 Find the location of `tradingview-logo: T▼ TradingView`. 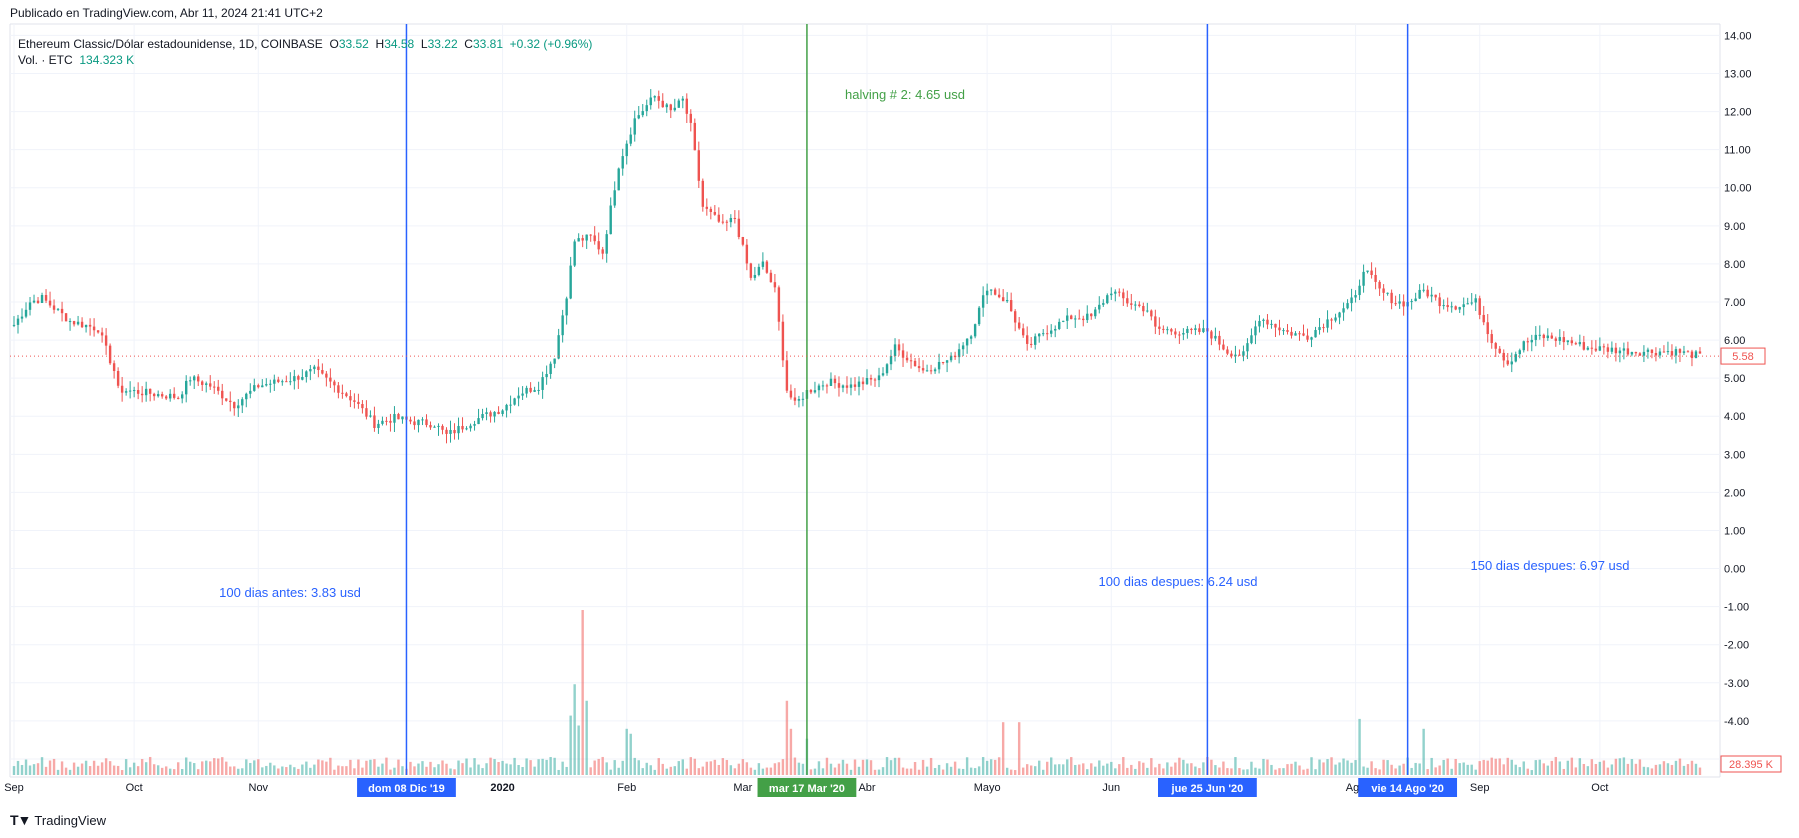

tradingview-logo: T▼ TradingView is located at coordinates (58, 820).